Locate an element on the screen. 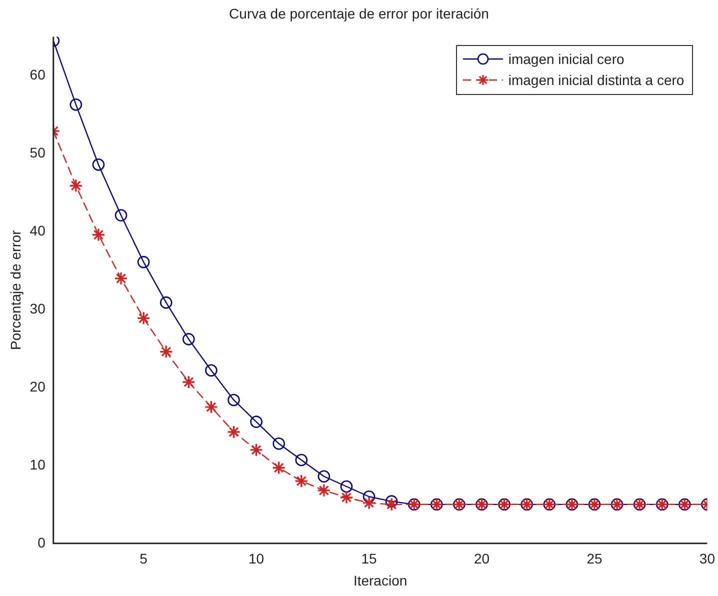 The image size is (718, 596). y-tick-label: 10 is located at coordinates (38, 464).